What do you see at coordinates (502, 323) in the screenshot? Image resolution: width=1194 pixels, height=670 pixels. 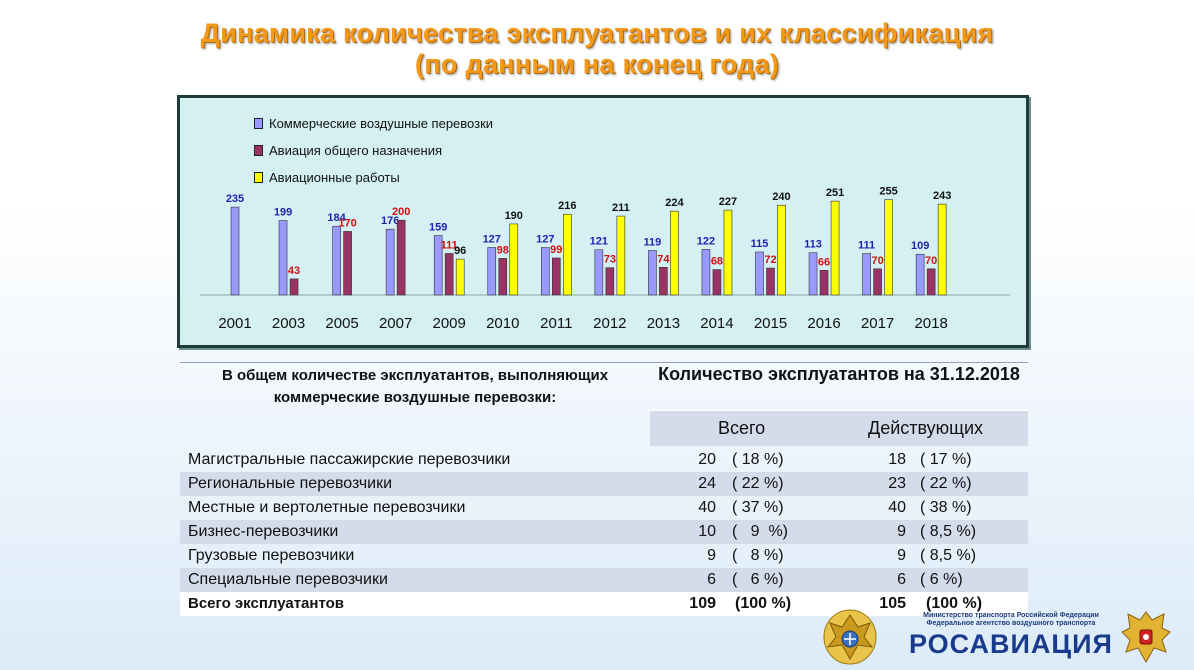 I see `x-tick-label-2010: 2010` at bounding box center [502, 323].